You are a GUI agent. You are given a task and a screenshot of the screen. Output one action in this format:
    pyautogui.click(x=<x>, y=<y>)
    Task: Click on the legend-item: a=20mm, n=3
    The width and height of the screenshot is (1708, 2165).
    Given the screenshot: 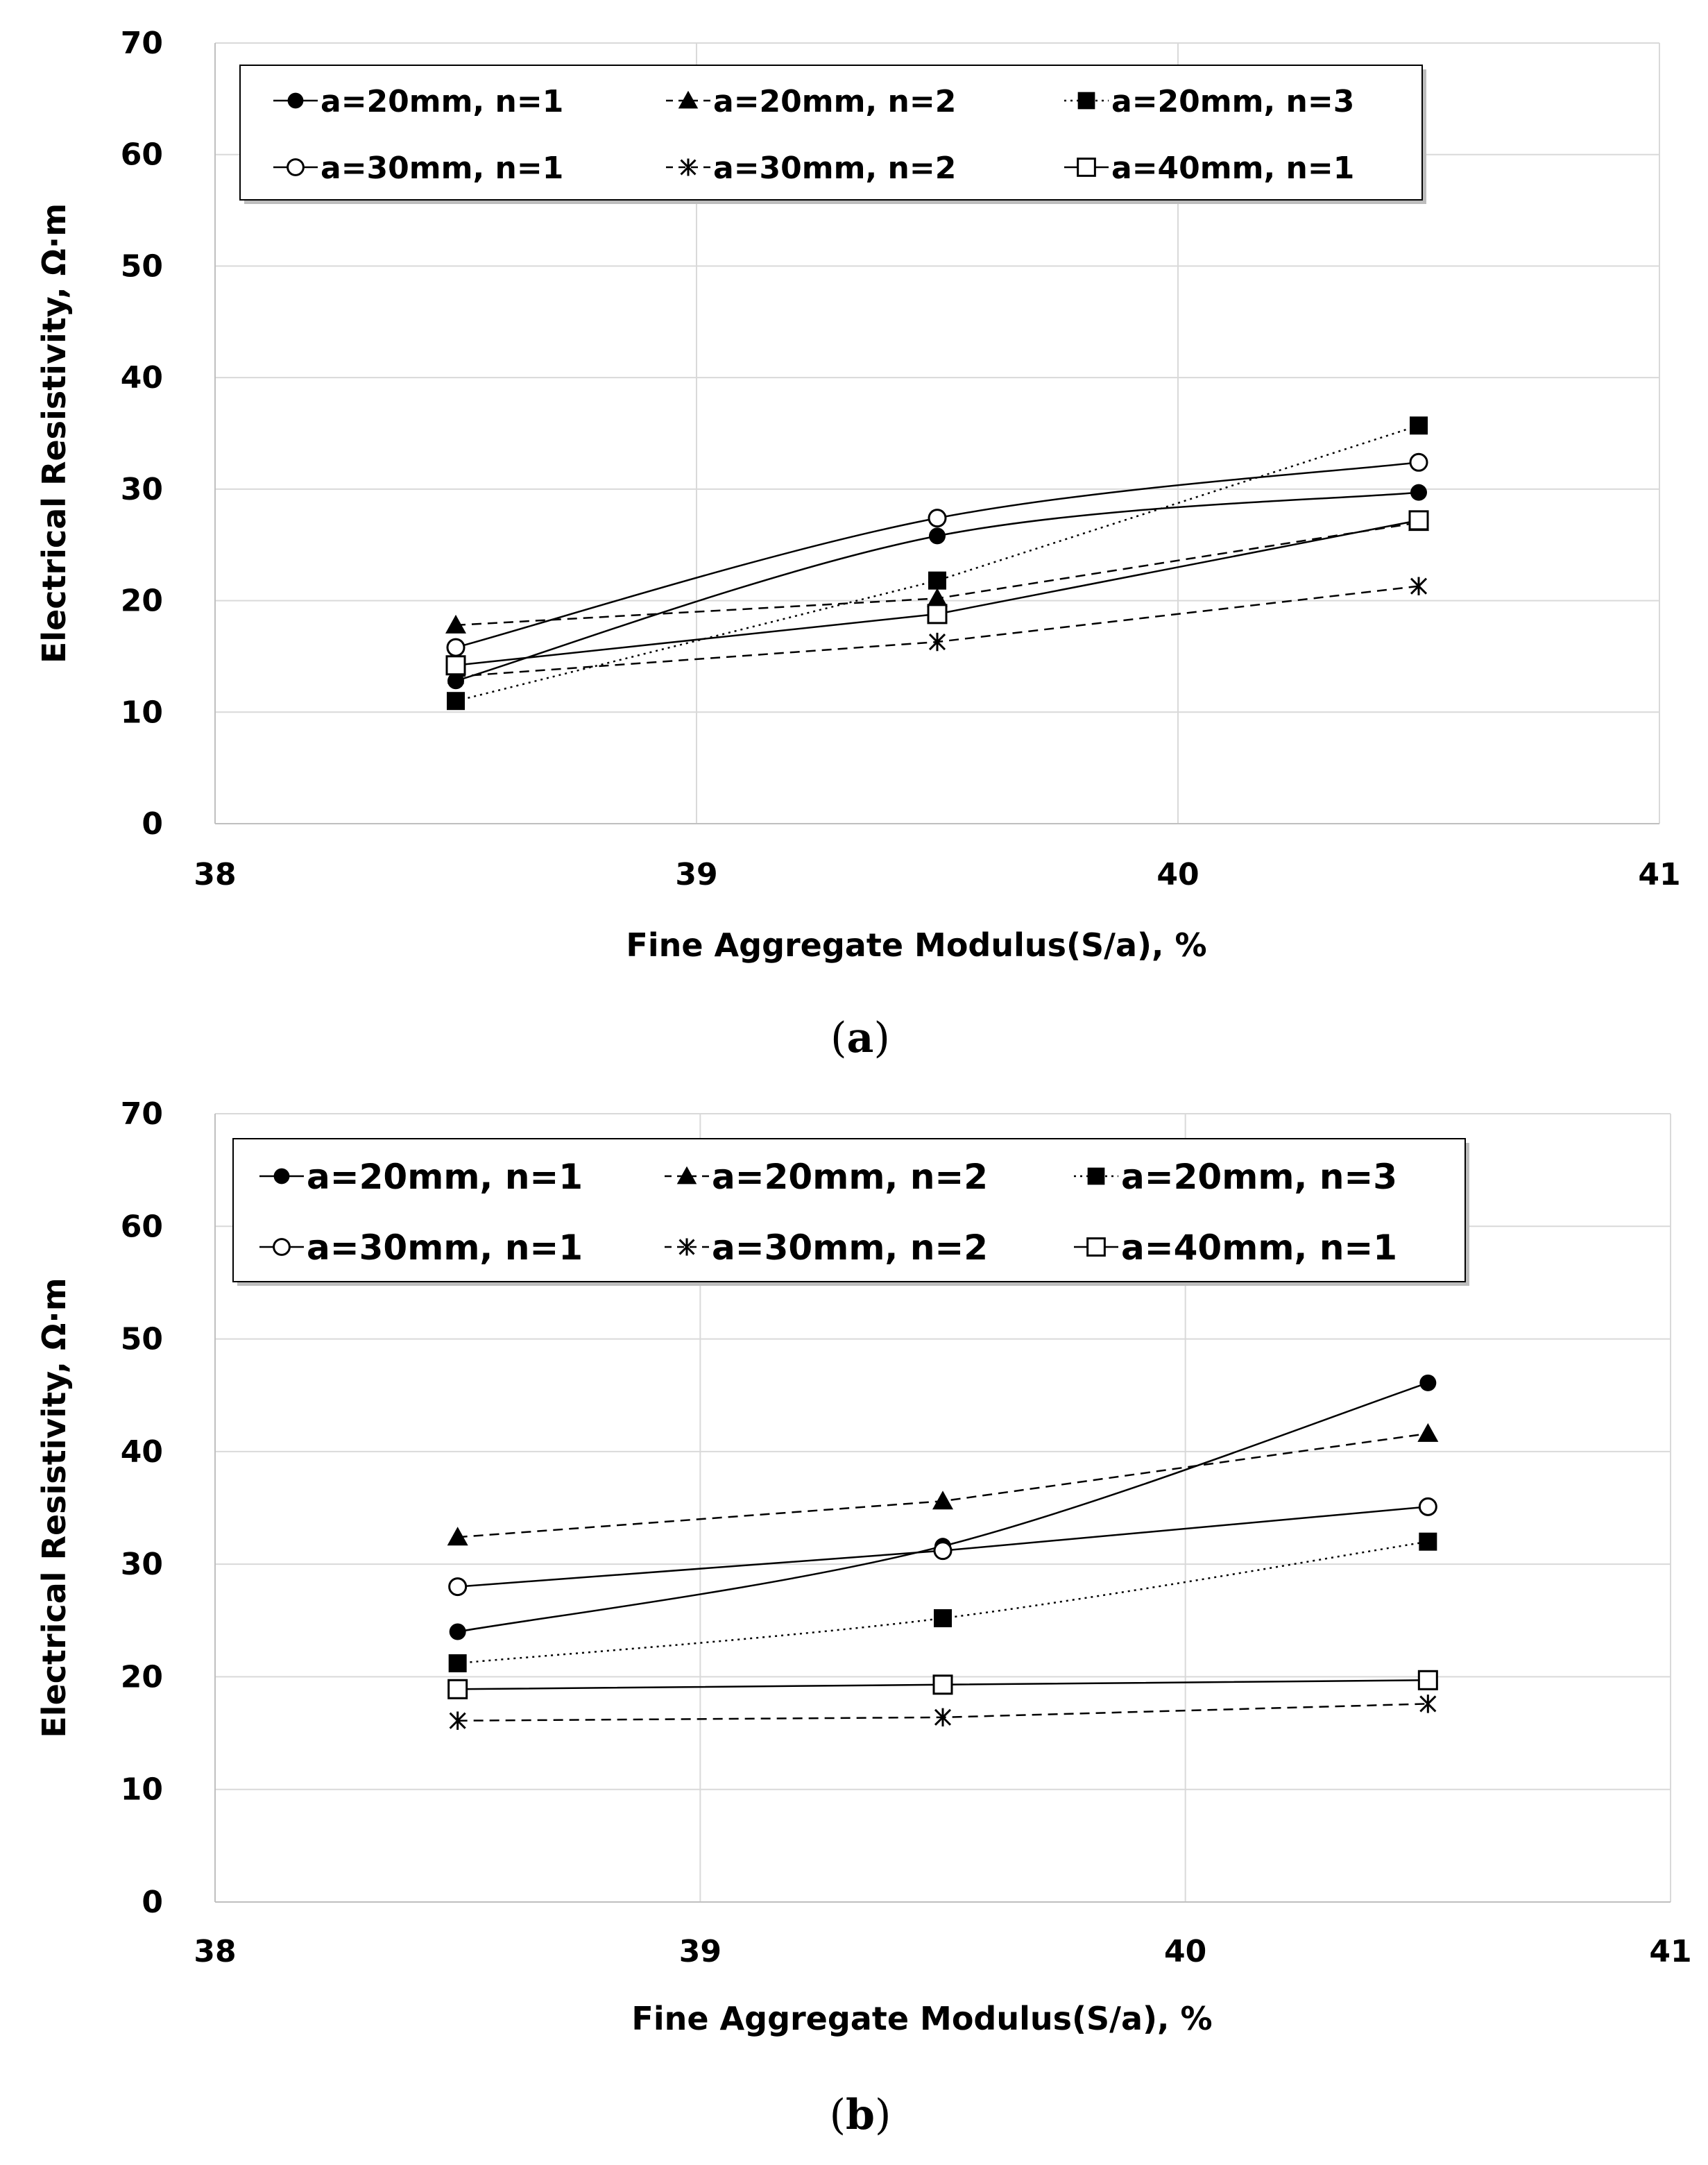 What is the action you would take?
    pyautogui.click(x=1209, y=101)
    